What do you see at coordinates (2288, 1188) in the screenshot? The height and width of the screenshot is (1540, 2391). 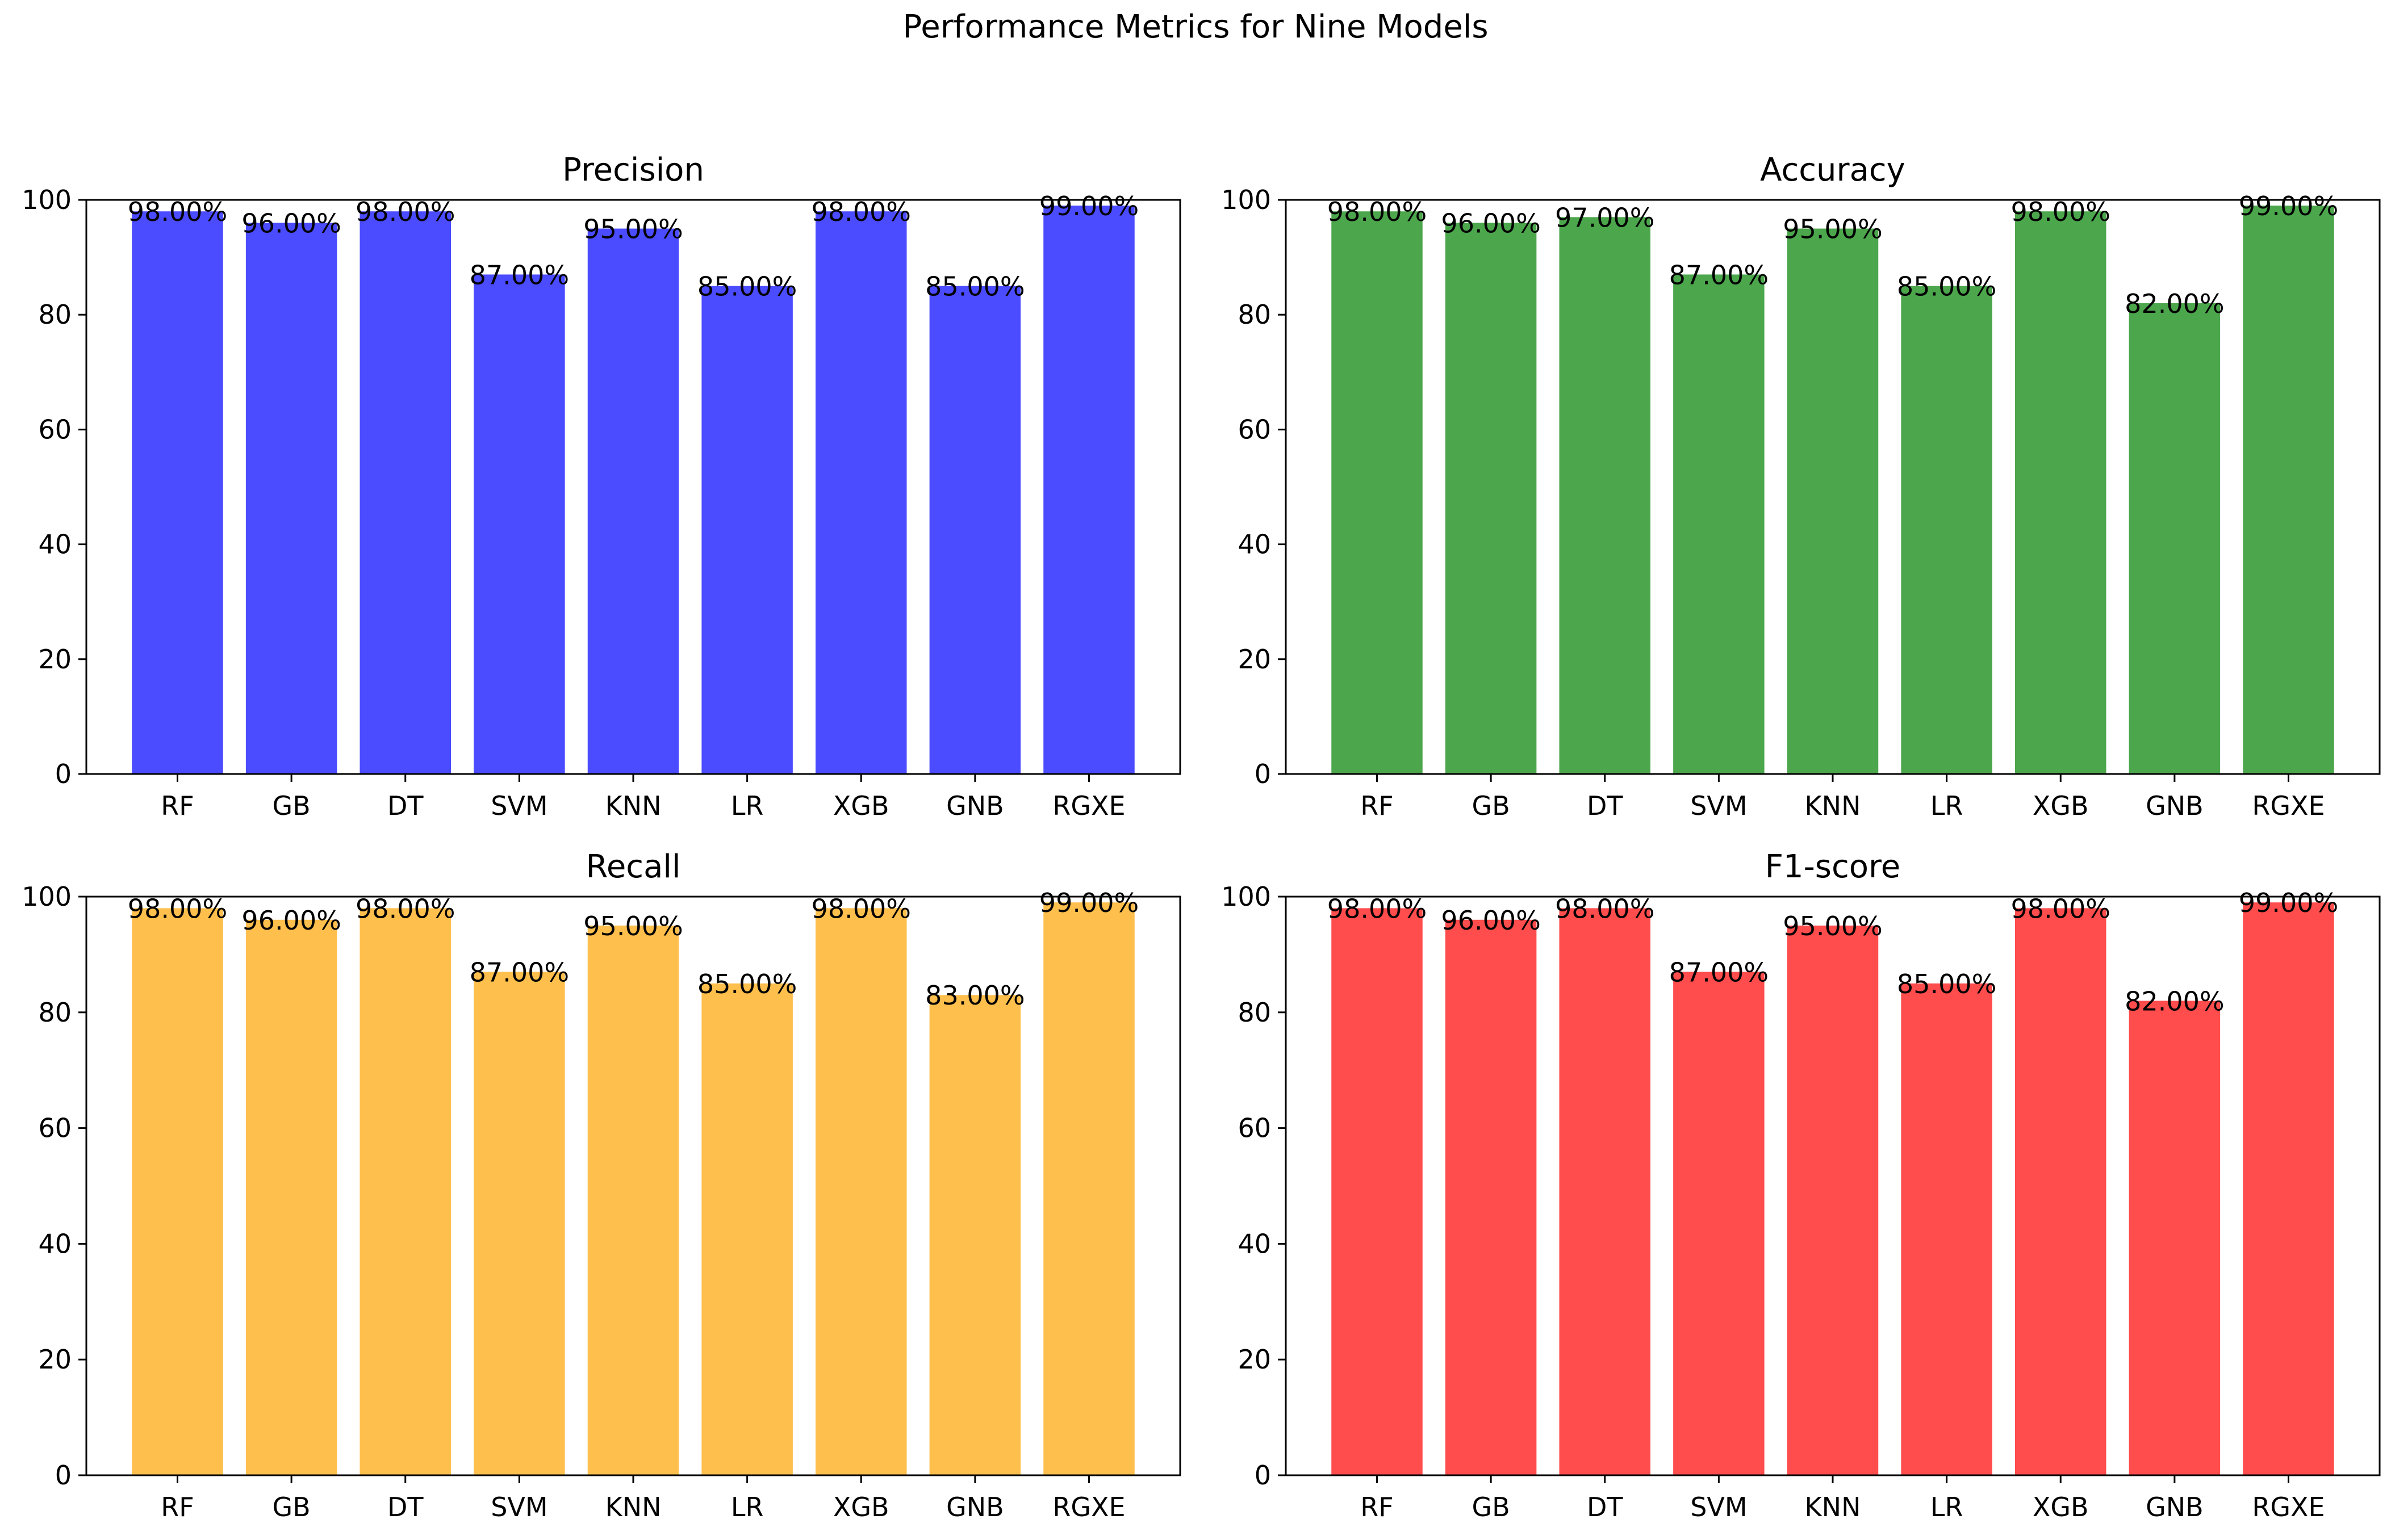 I see `bar-rgxe` at bounding box center [2288, 1188].